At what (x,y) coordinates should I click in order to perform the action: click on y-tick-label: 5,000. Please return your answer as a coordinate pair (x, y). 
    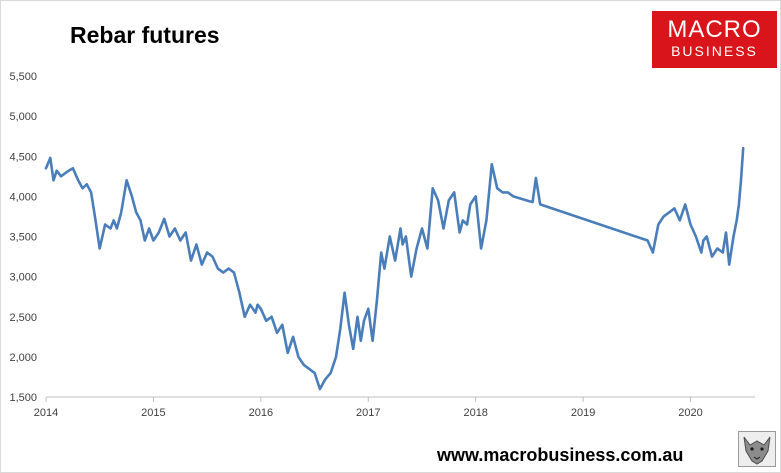
    Looking at the image, I should click on (23, 117).